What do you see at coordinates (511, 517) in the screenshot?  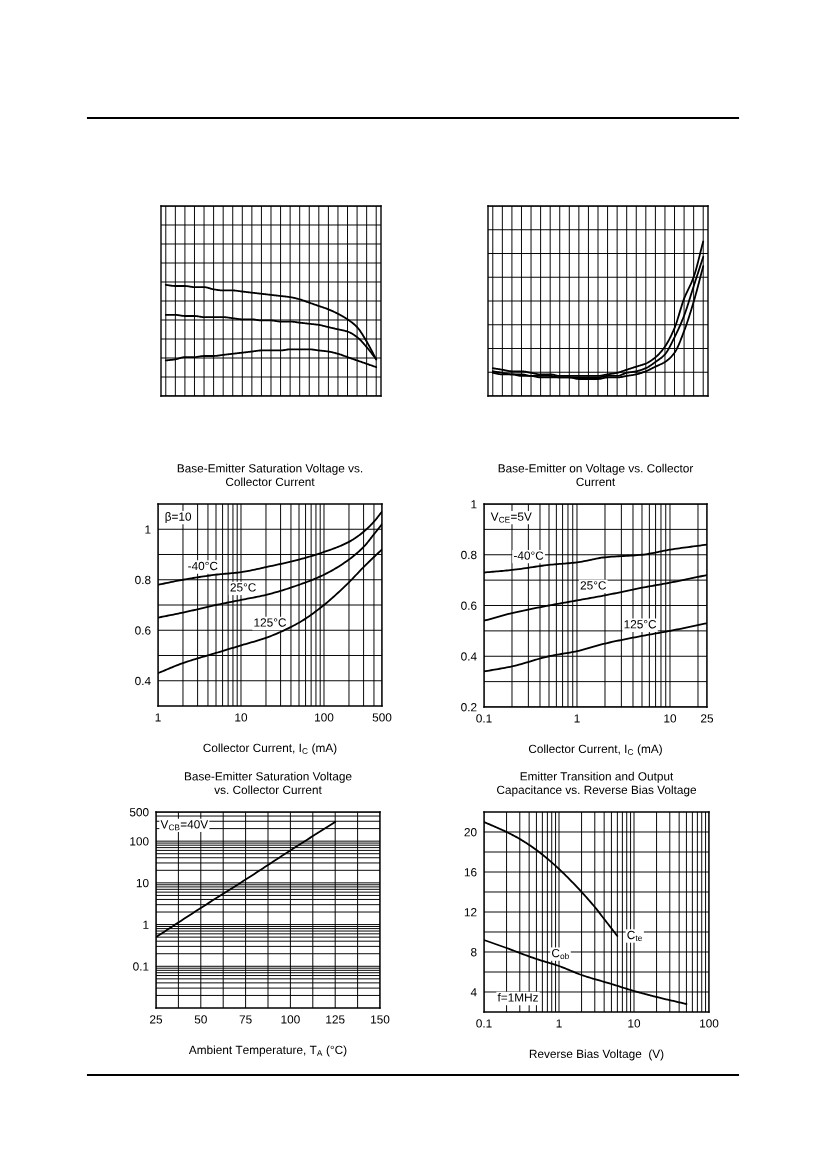 I see `annotation: V$_{CE}$=5V` at bounding box center [511, 517].